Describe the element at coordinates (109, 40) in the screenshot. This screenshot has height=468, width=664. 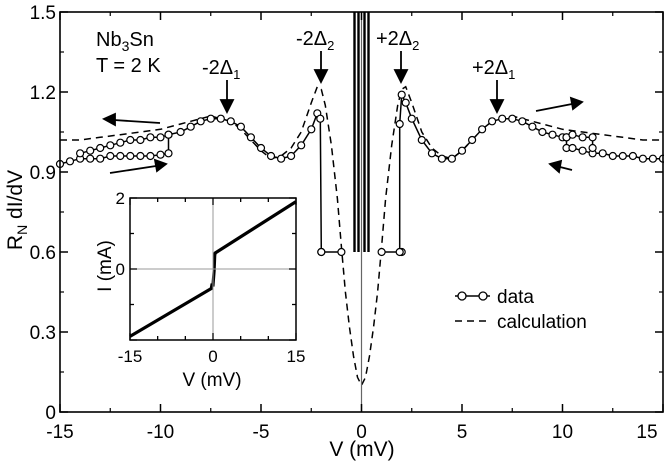
I see `sample-nb: Nb` at that location.